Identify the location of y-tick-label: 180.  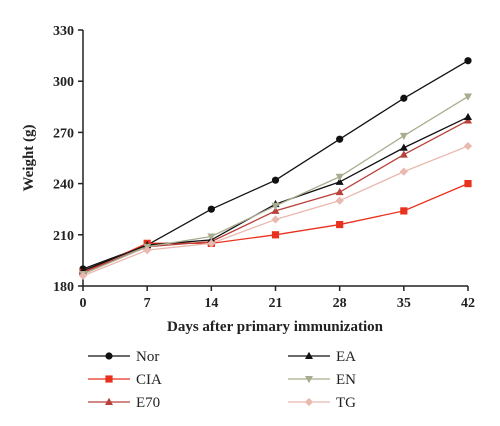
(63, 287).